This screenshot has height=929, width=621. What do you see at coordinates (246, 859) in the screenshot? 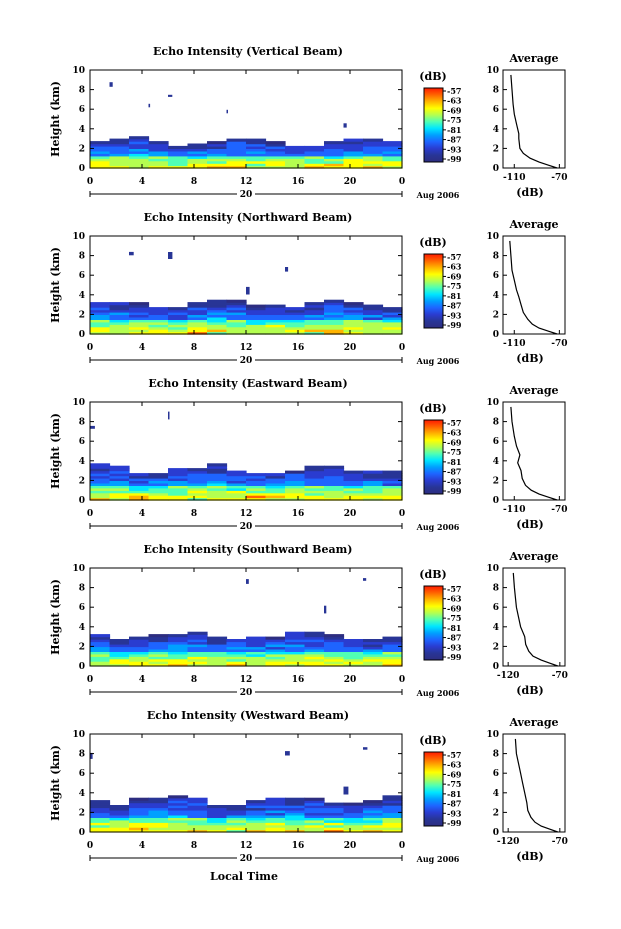
I see `day-label: 20` at bounding box center [246, 859].